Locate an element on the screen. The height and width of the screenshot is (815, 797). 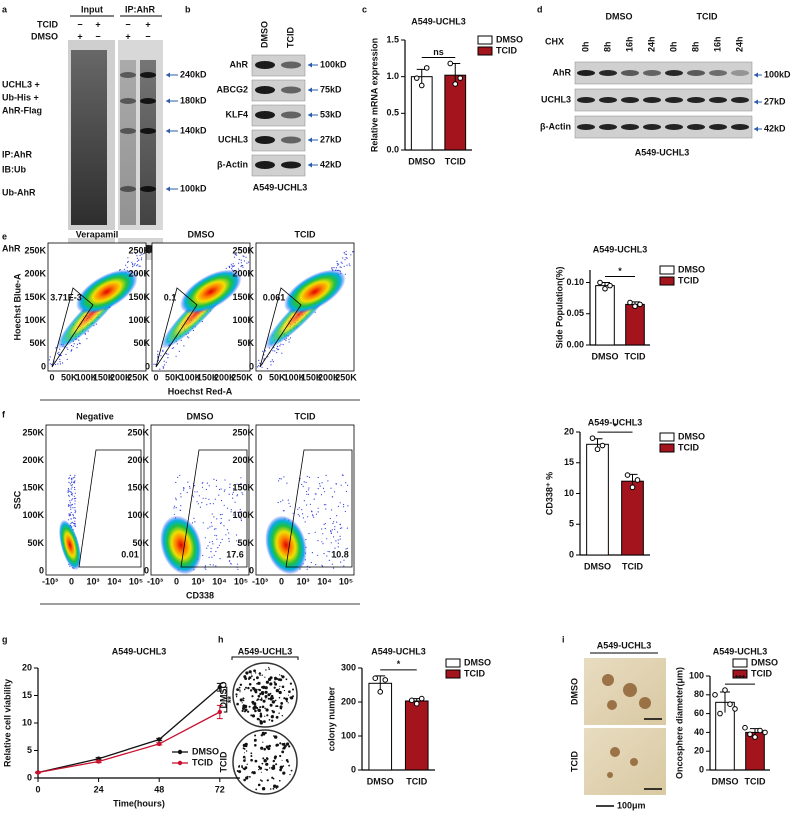
time-label: 0h is located at coordinates (673, 46).